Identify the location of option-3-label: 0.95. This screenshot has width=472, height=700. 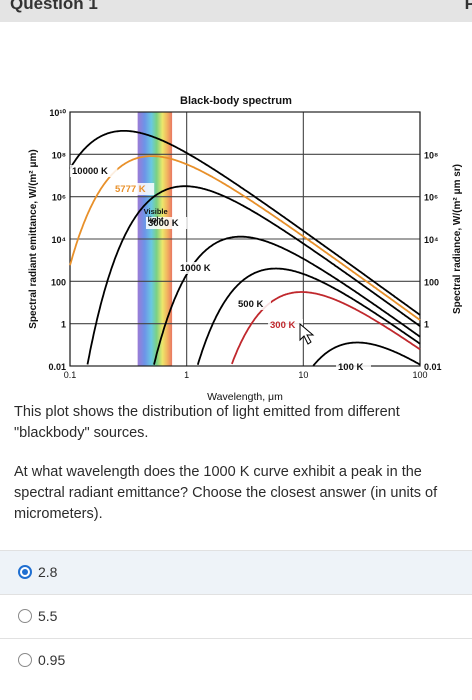
(52, 660).